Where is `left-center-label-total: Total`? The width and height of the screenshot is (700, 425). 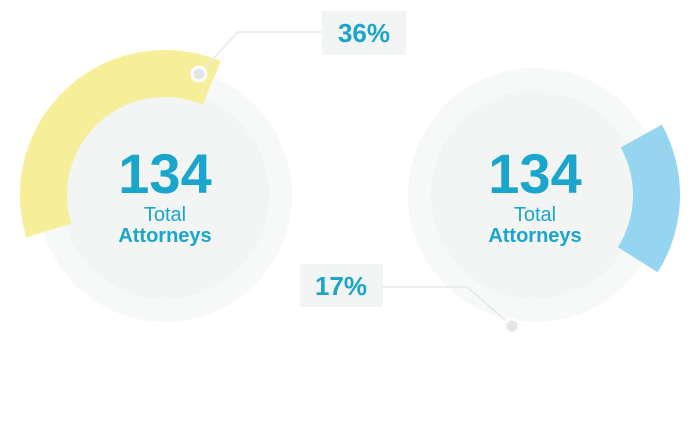 left-center-label-total: Total is located at coordinates (165, 215).